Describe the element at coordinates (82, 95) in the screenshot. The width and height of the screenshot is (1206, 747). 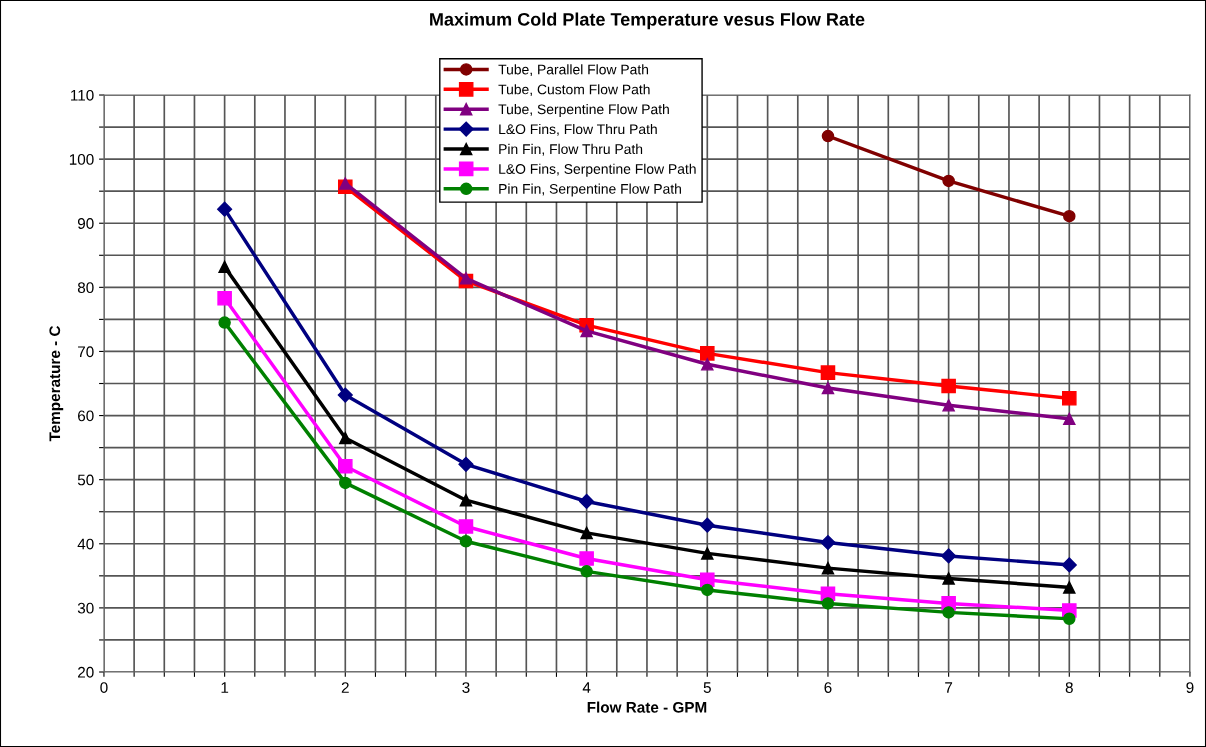
I see `y-tick-label: 110` at that location.